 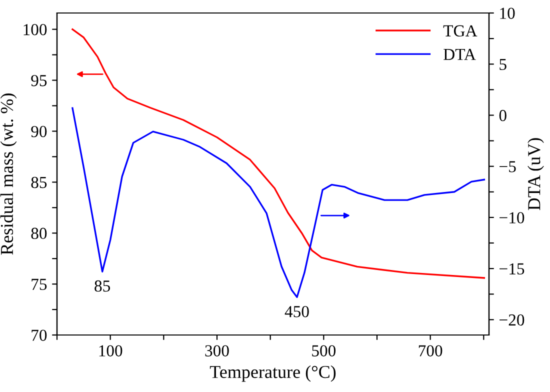 What do you see at coordinates (102, 286) in the screenshot?
I see `annotation: 85` at bounding box center [102, 286].